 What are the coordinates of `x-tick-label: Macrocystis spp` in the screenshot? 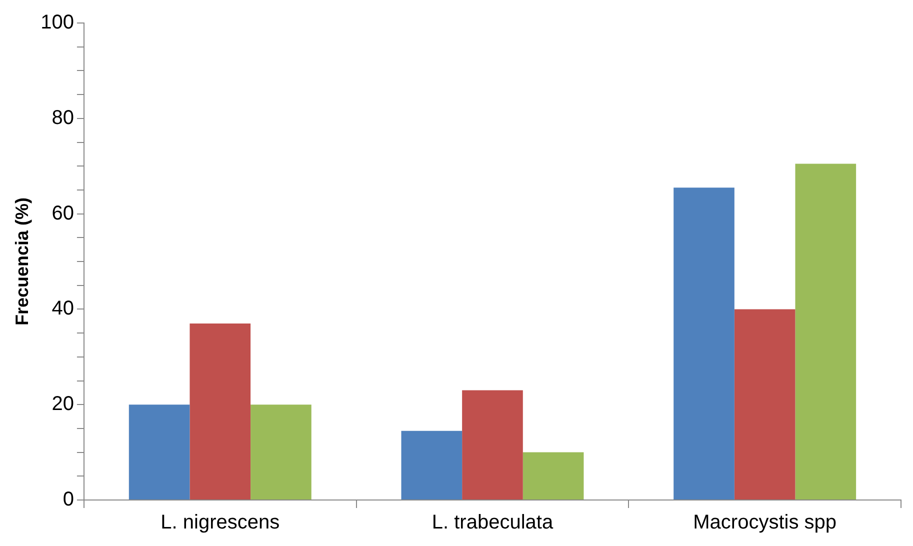 It's located at (765, 523).